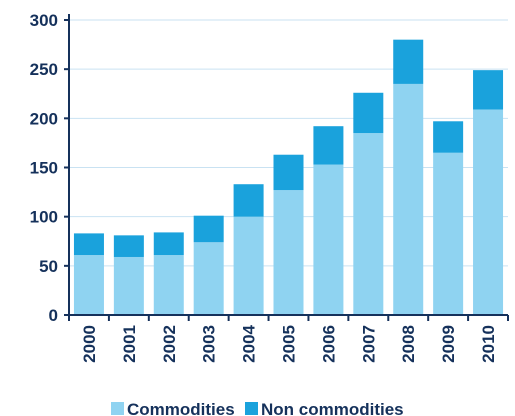 The height and width of the screenshot is (416, 515). I want to click on x-tick-label: 2003, so click(209, 344).